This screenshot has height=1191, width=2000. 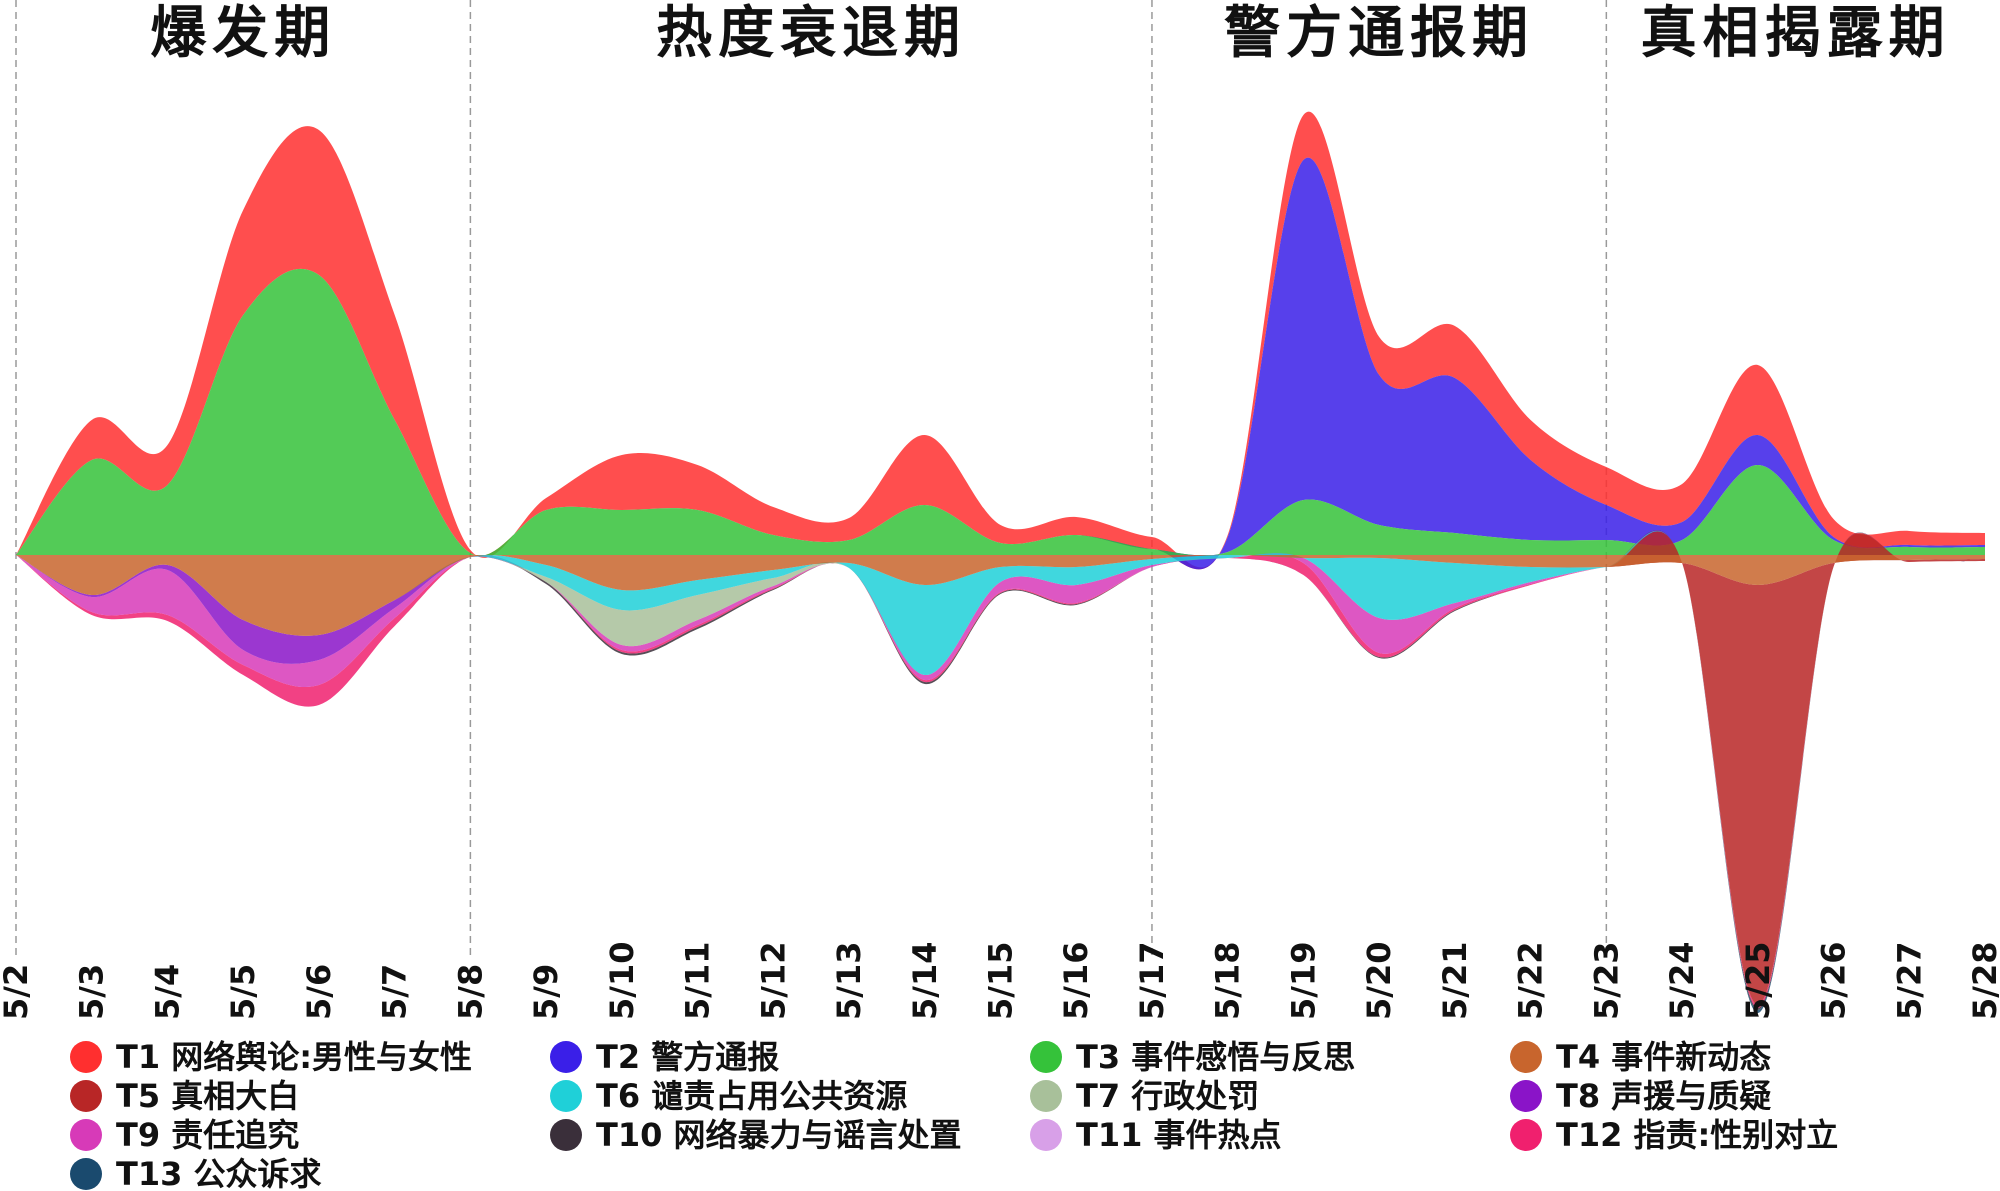 I want to click on legend-label: T5 真相大白, so click(x=207, y=1096).